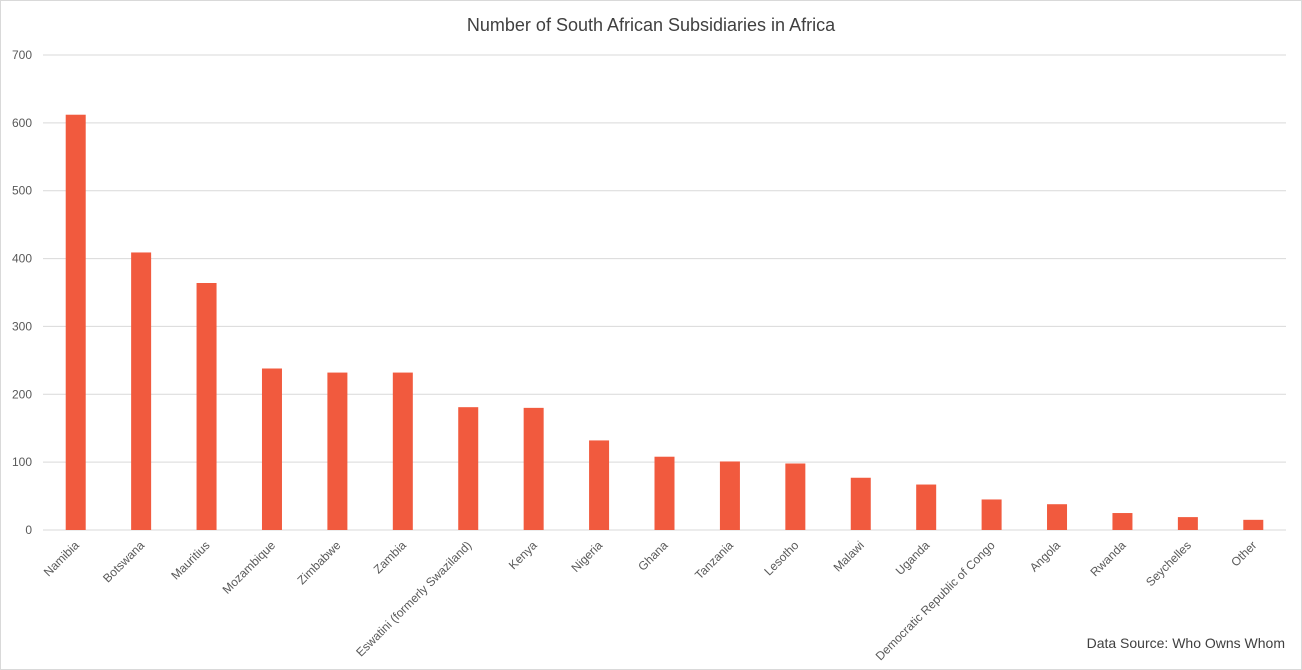  Describe the element at coordinates (468, 468) in the screenshot. I see `bar-eswatini-formerly-swaziland` at that location.